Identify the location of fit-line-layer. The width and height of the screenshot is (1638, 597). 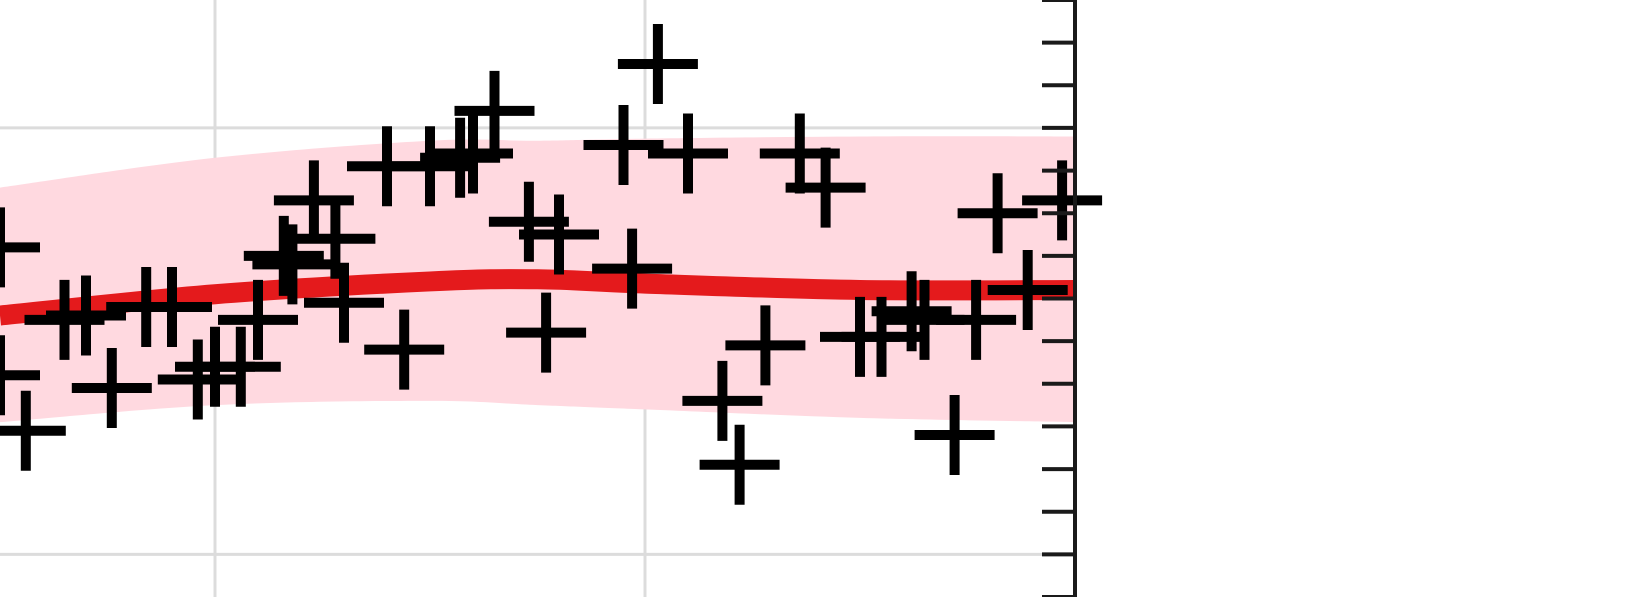
(538, 297).